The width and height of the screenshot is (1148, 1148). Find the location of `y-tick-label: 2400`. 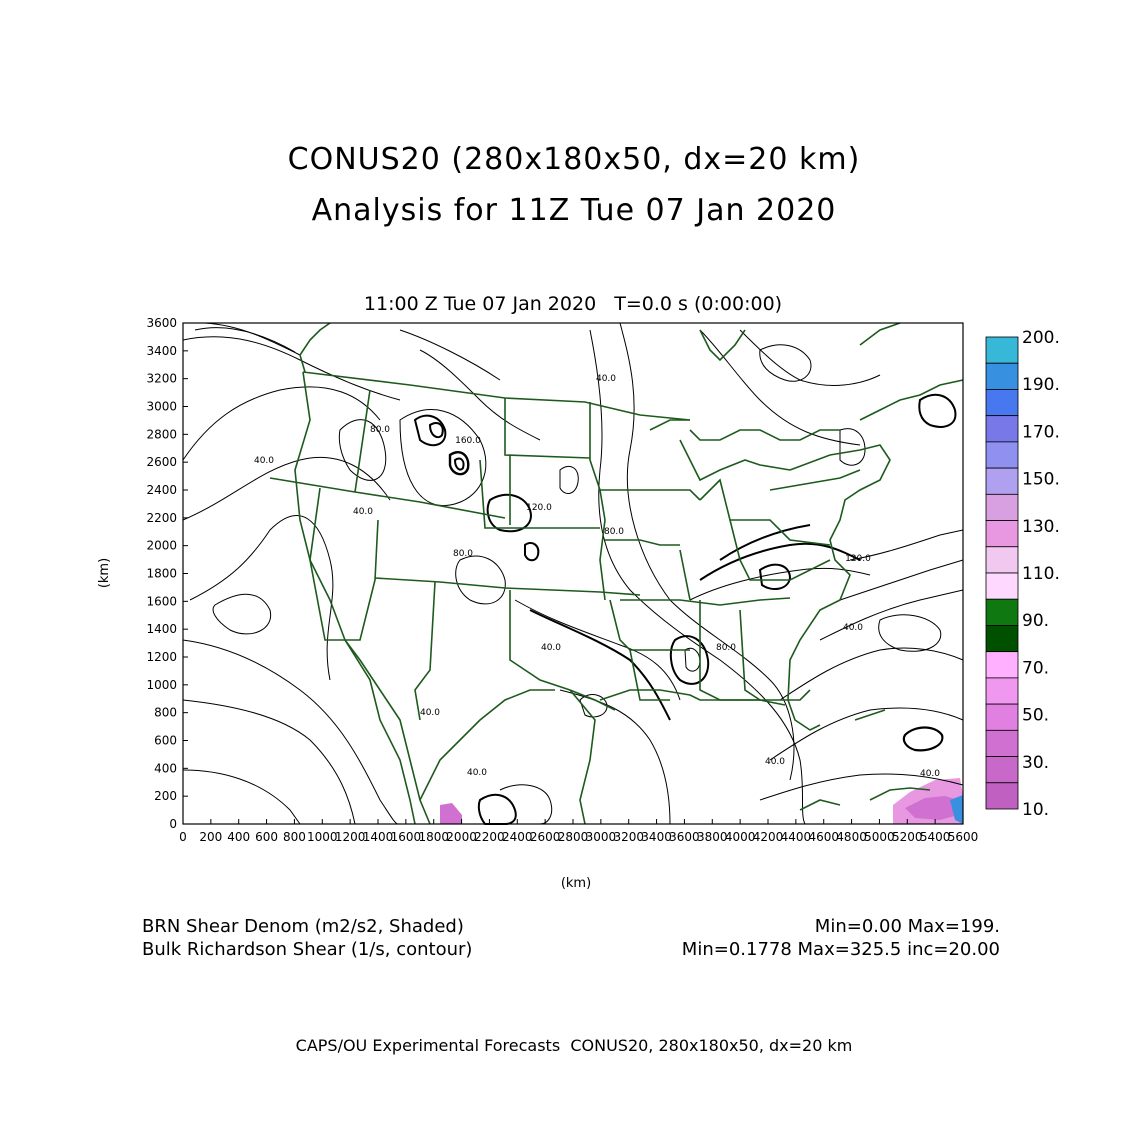

y-tick-label: 2400 is located at coordinates (161, 490).